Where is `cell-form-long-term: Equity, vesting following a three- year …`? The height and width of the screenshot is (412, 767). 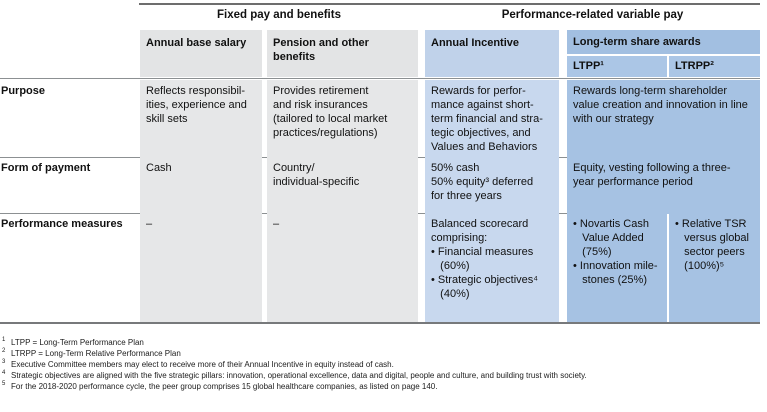 cell-form-long-term: Equity, vesting following a three- year … is located at coordinates (652, 175).